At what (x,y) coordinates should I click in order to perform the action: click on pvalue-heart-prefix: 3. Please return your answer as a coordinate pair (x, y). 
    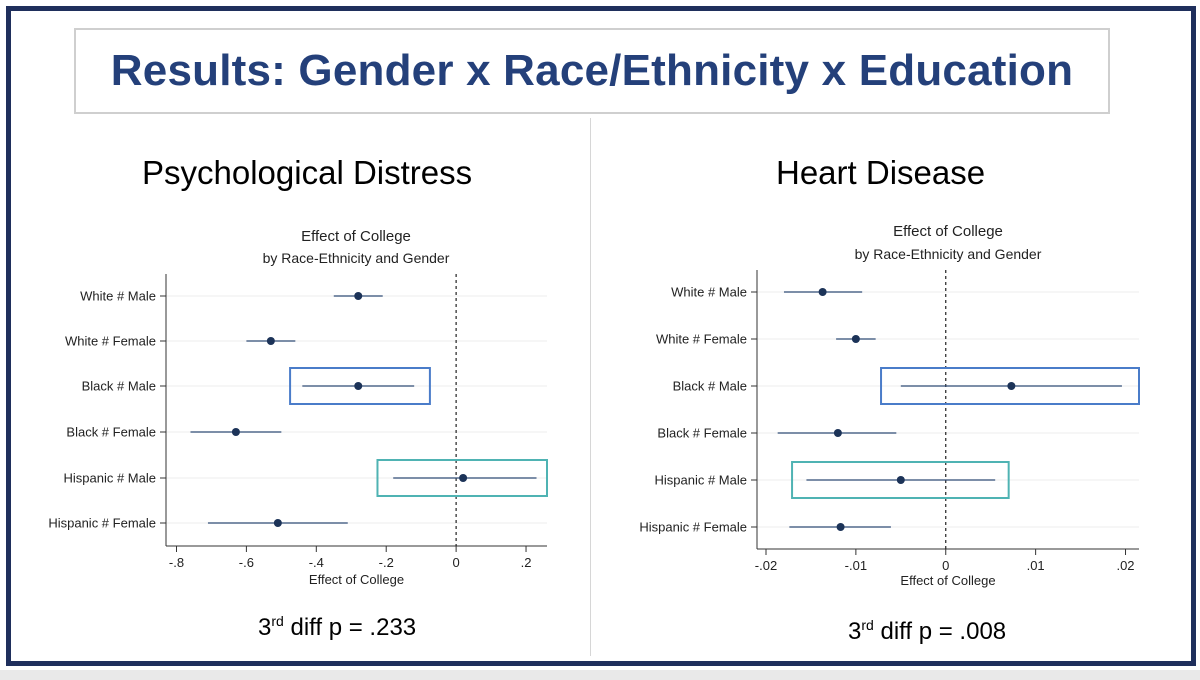
    Looking at the image, I should click on (855, 631).